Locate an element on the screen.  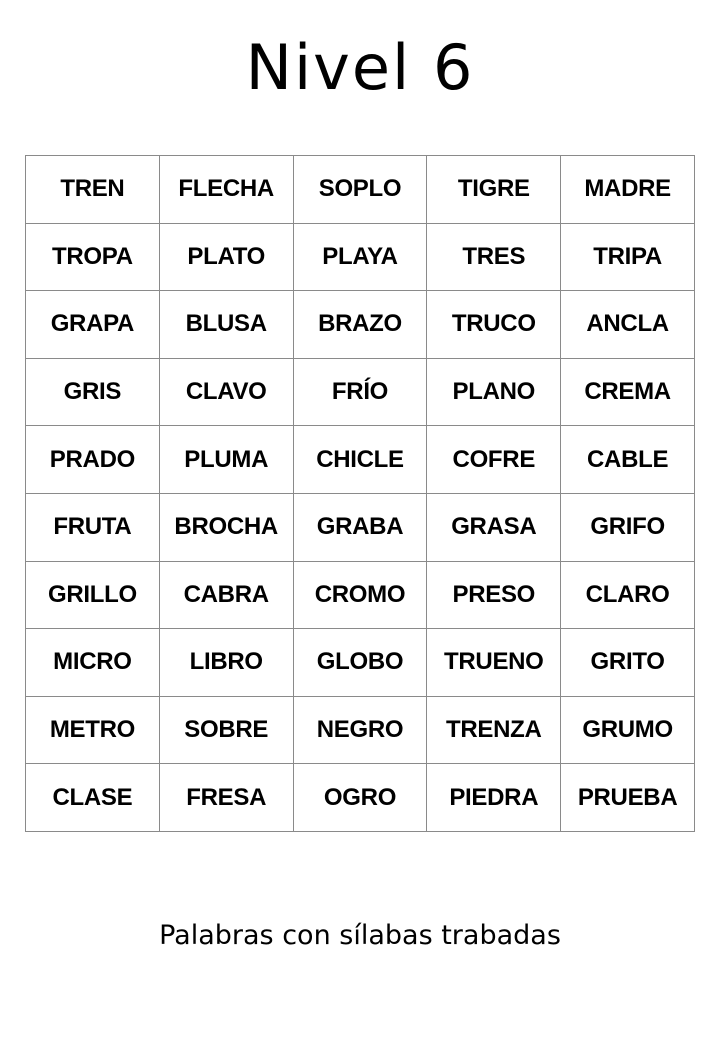
word-cell: CROMO is located at coordinates (360, 595).